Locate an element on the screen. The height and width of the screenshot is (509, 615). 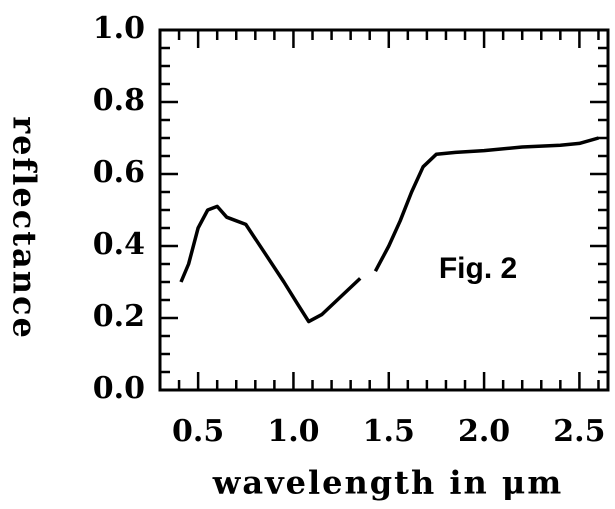
y-tick-label: 1.0 is located at coordinates (119, 28).